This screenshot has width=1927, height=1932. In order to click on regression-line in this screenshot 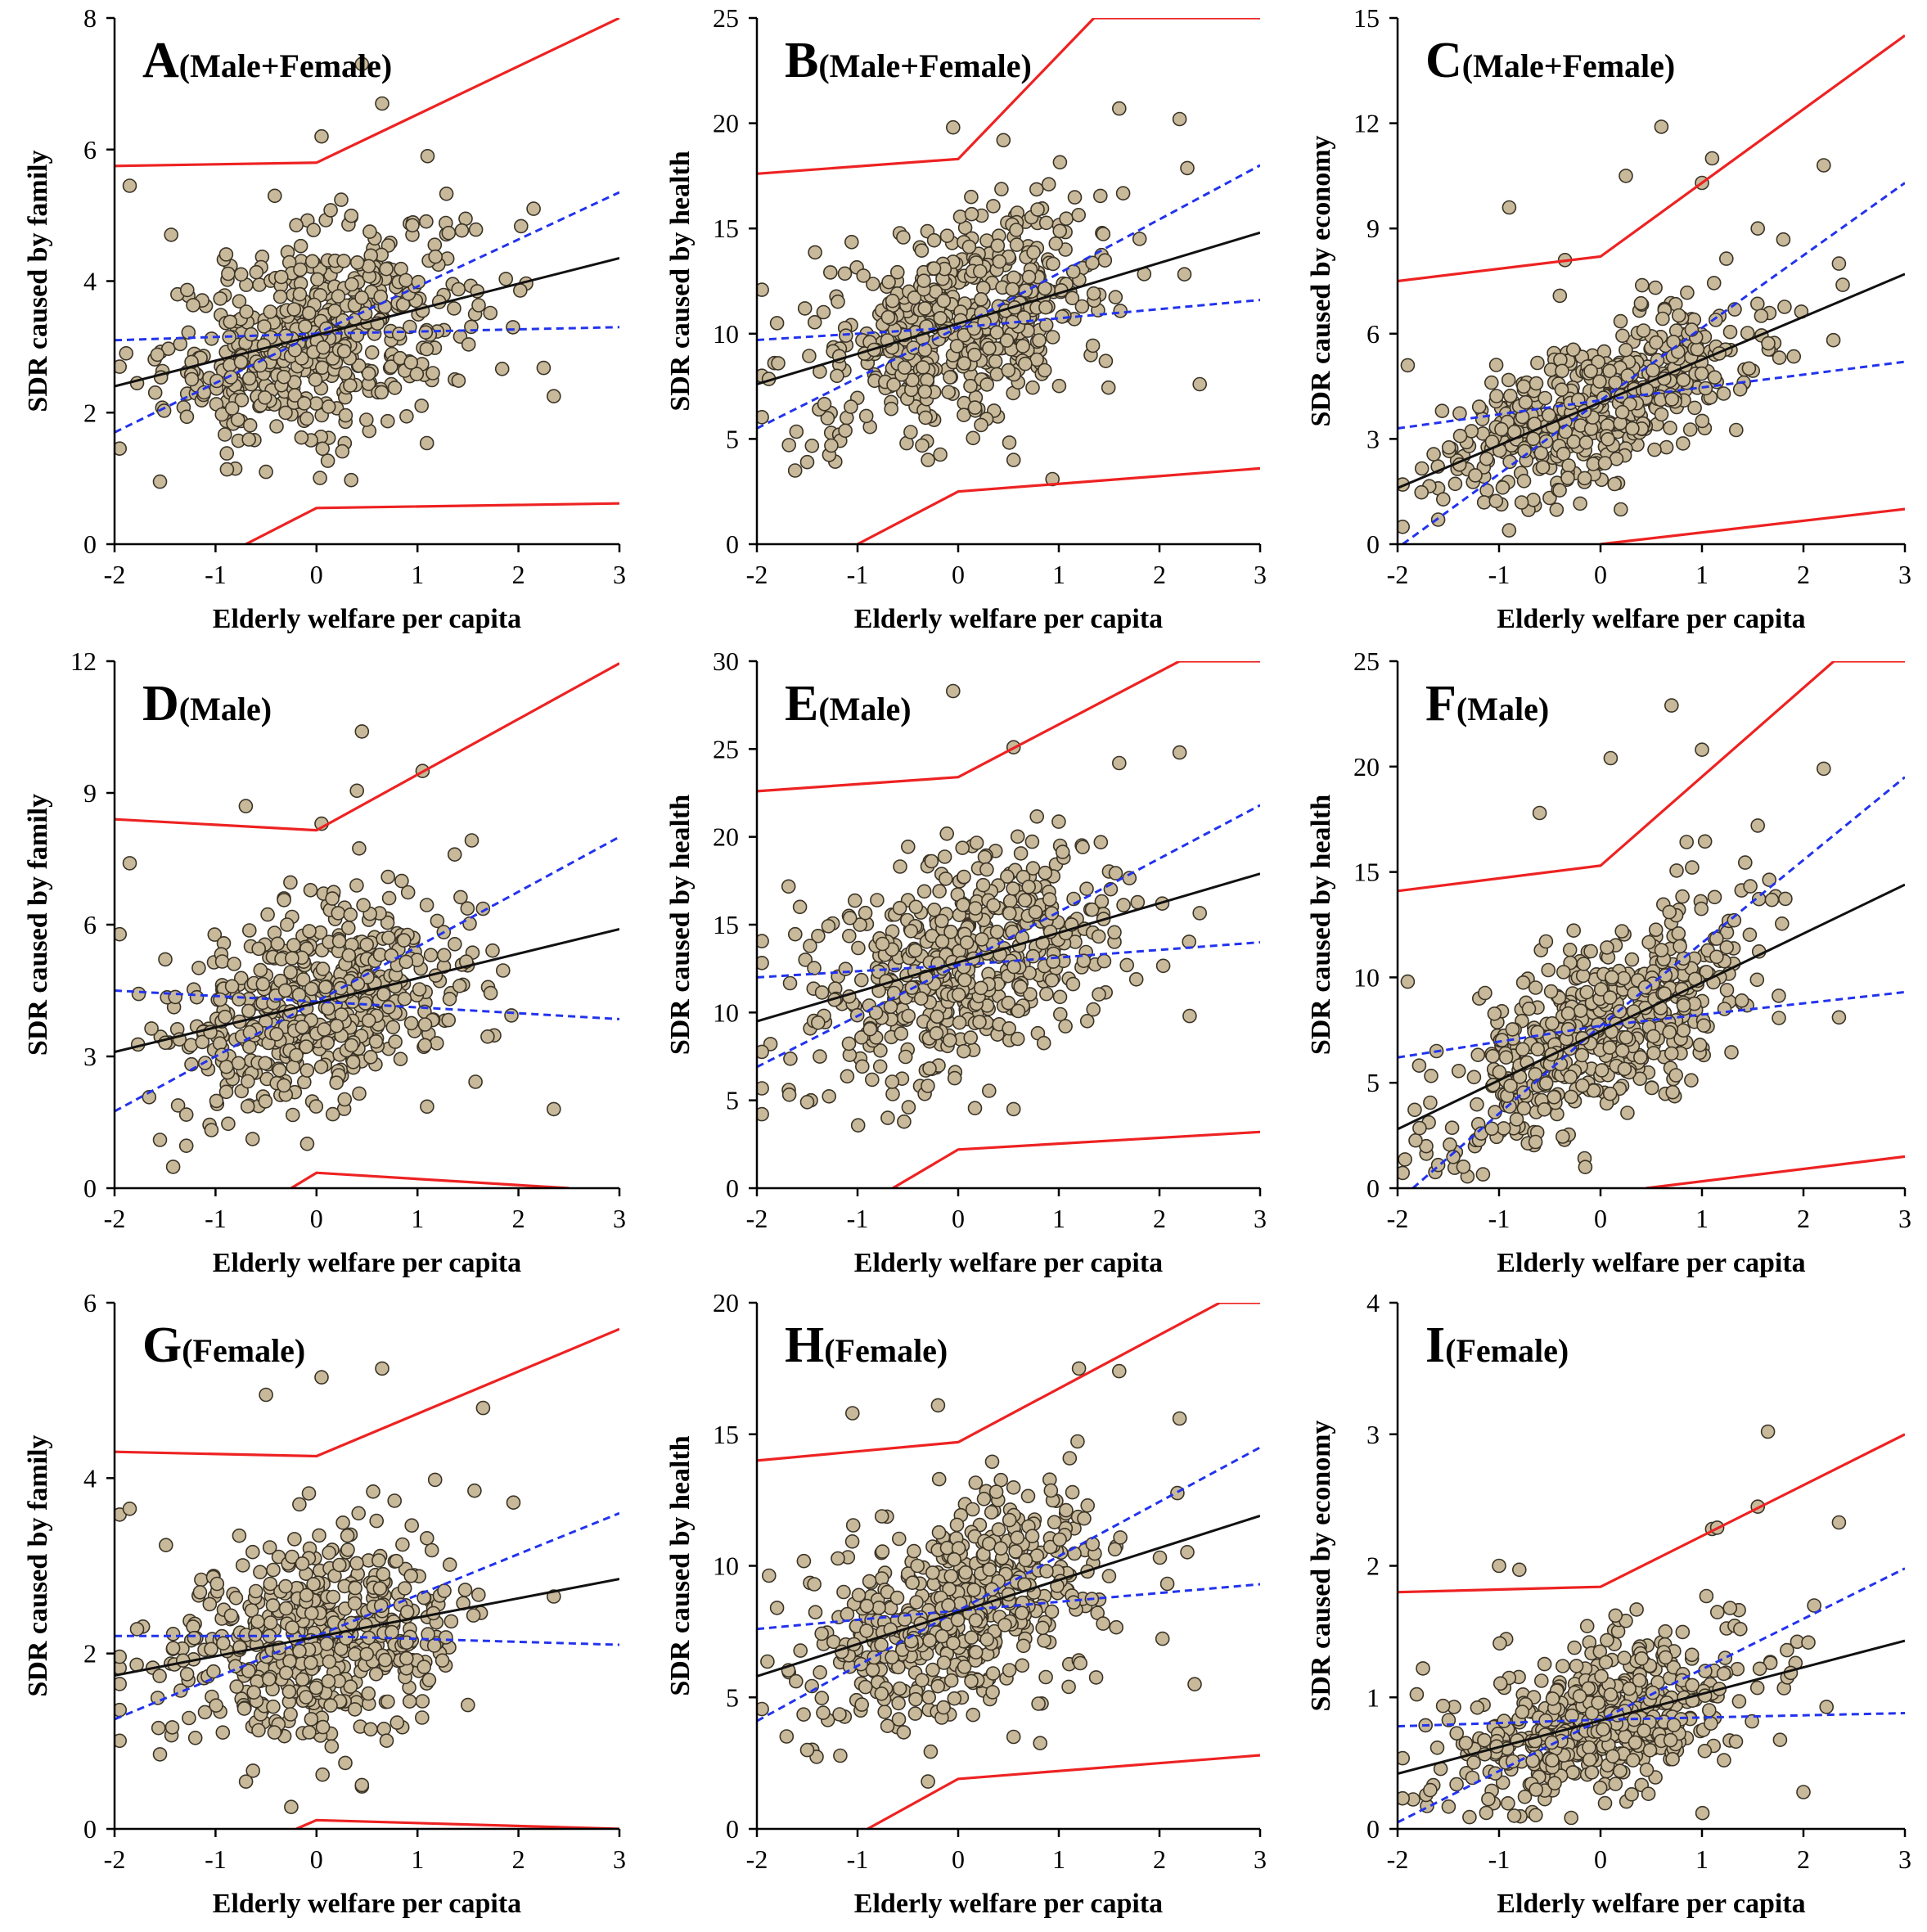, I will do `click(1651, 1007)`.